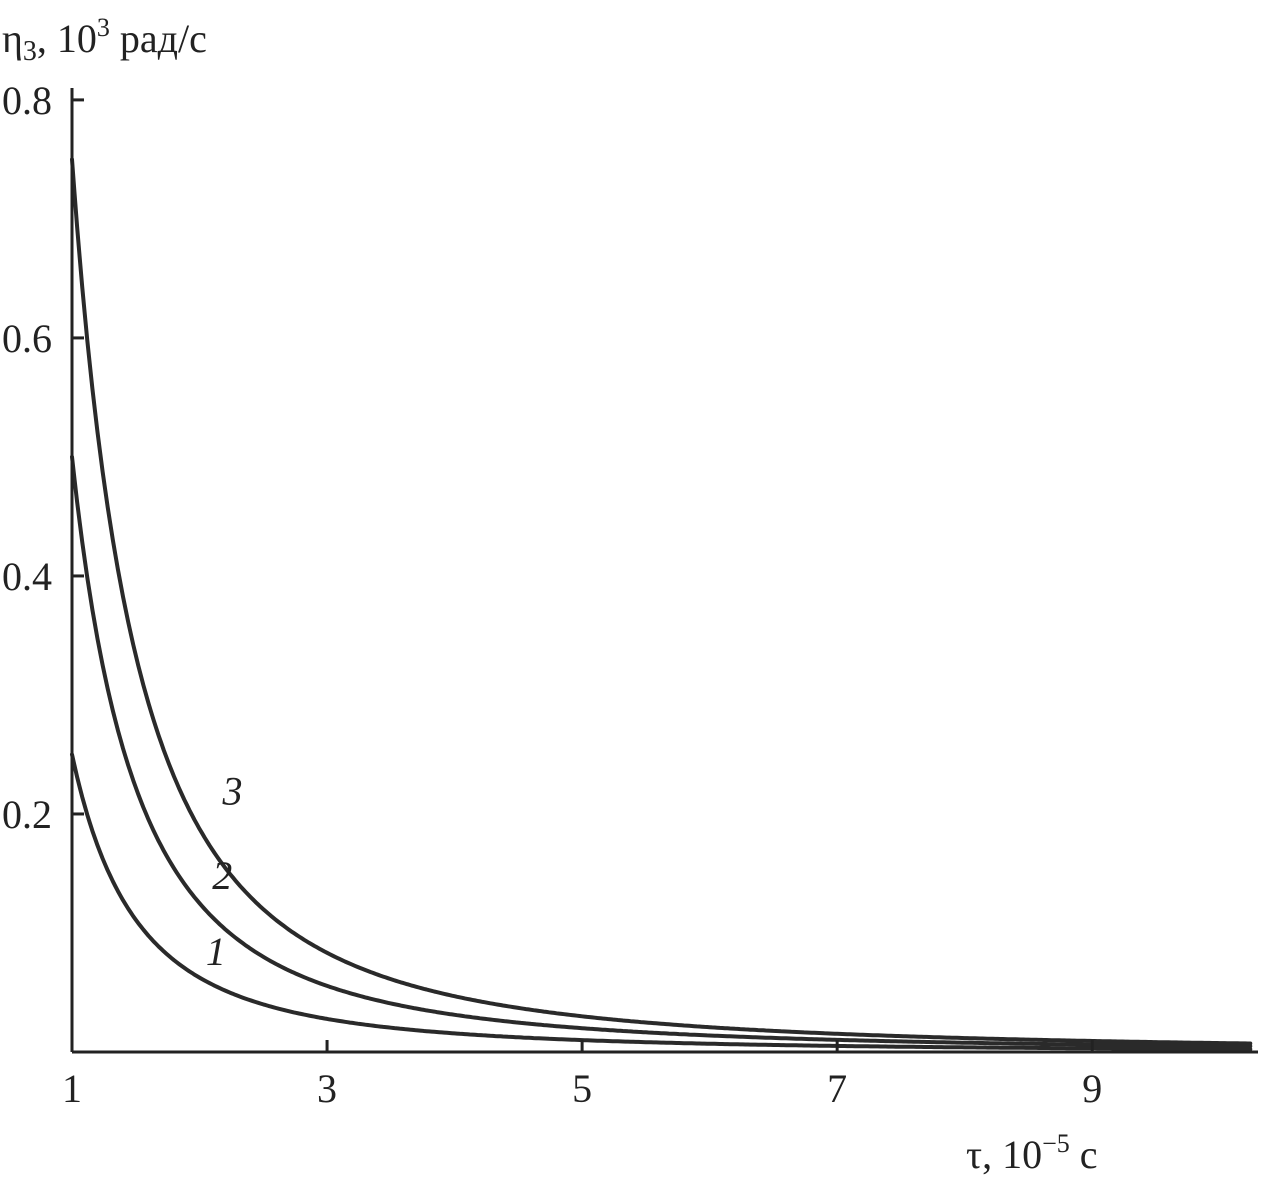  Describe the element at coordinates (12, 38) in the screenshot. I see `y-axis-symbol: η` at that location.